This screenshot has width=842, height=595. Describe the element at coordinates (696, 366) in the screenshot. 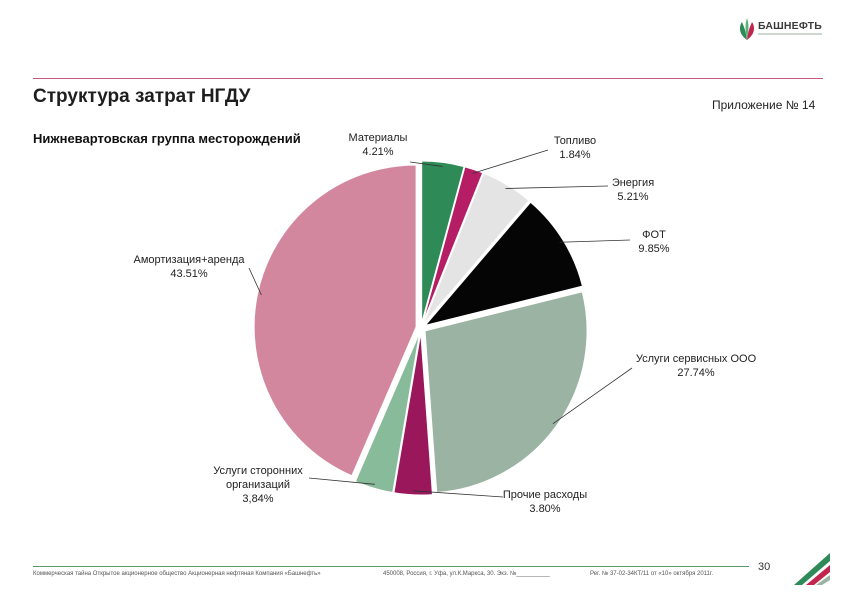

I see `slice-label-услуги-сервисных-ооо: Услуги сервисных ООО 27.74%` at that location.